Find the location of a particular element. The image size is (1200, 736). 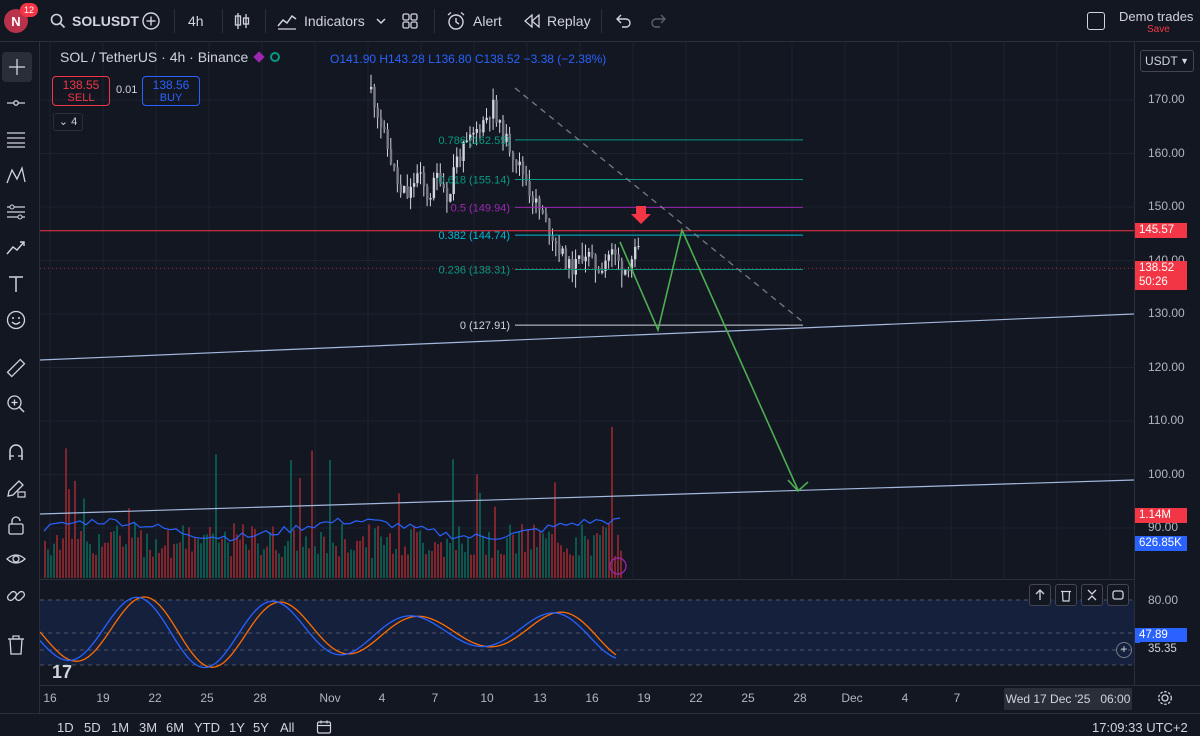

text-icon is located at coordinates (16, 284).